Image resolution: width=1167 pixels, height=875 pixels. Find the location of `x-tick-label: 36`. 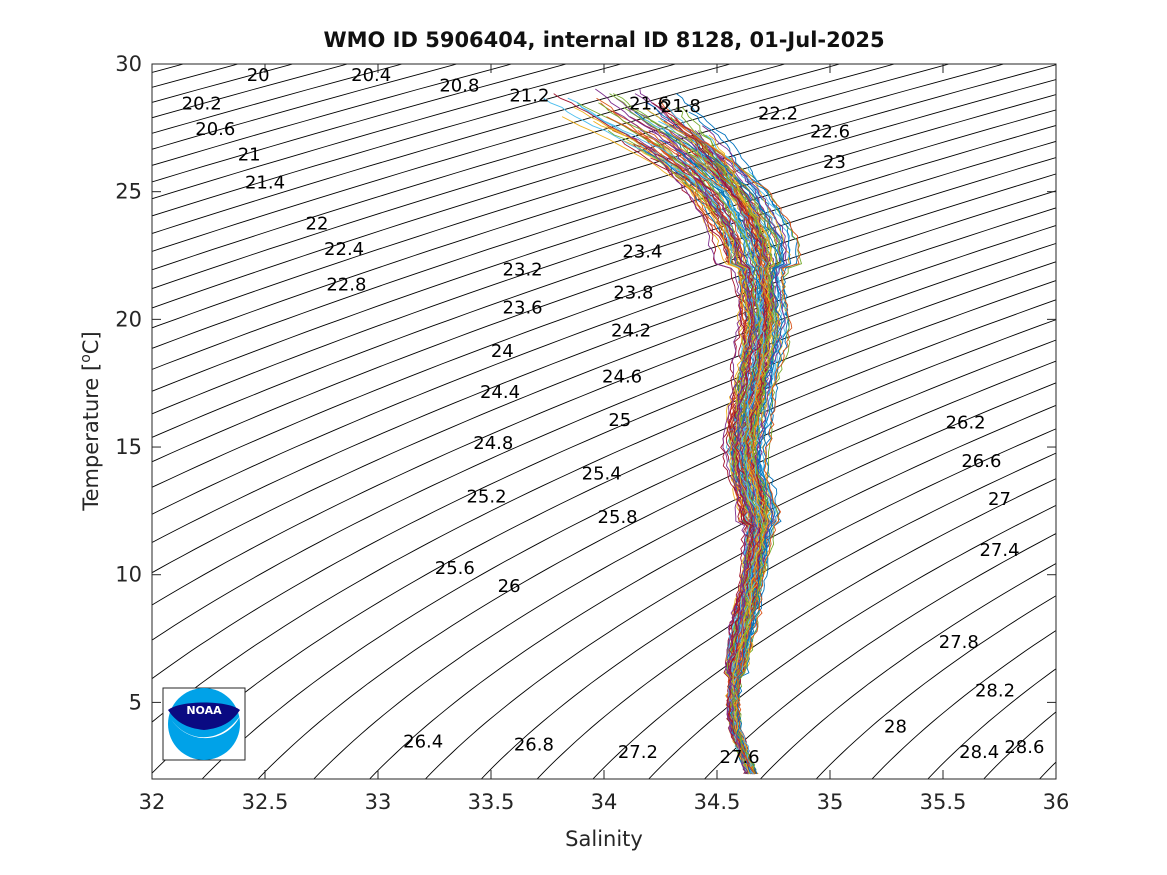

x-tick-label: 36 is located at coordinates (1056, 802).